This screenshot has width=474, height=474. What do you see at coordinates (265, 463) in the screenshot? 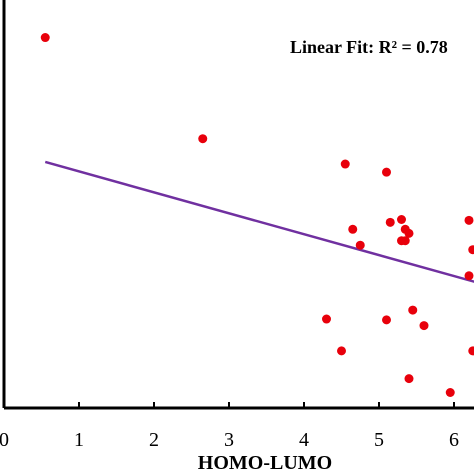
I see `x-axis-label: HOMO-LUMO` at bounding box center [265, 463].